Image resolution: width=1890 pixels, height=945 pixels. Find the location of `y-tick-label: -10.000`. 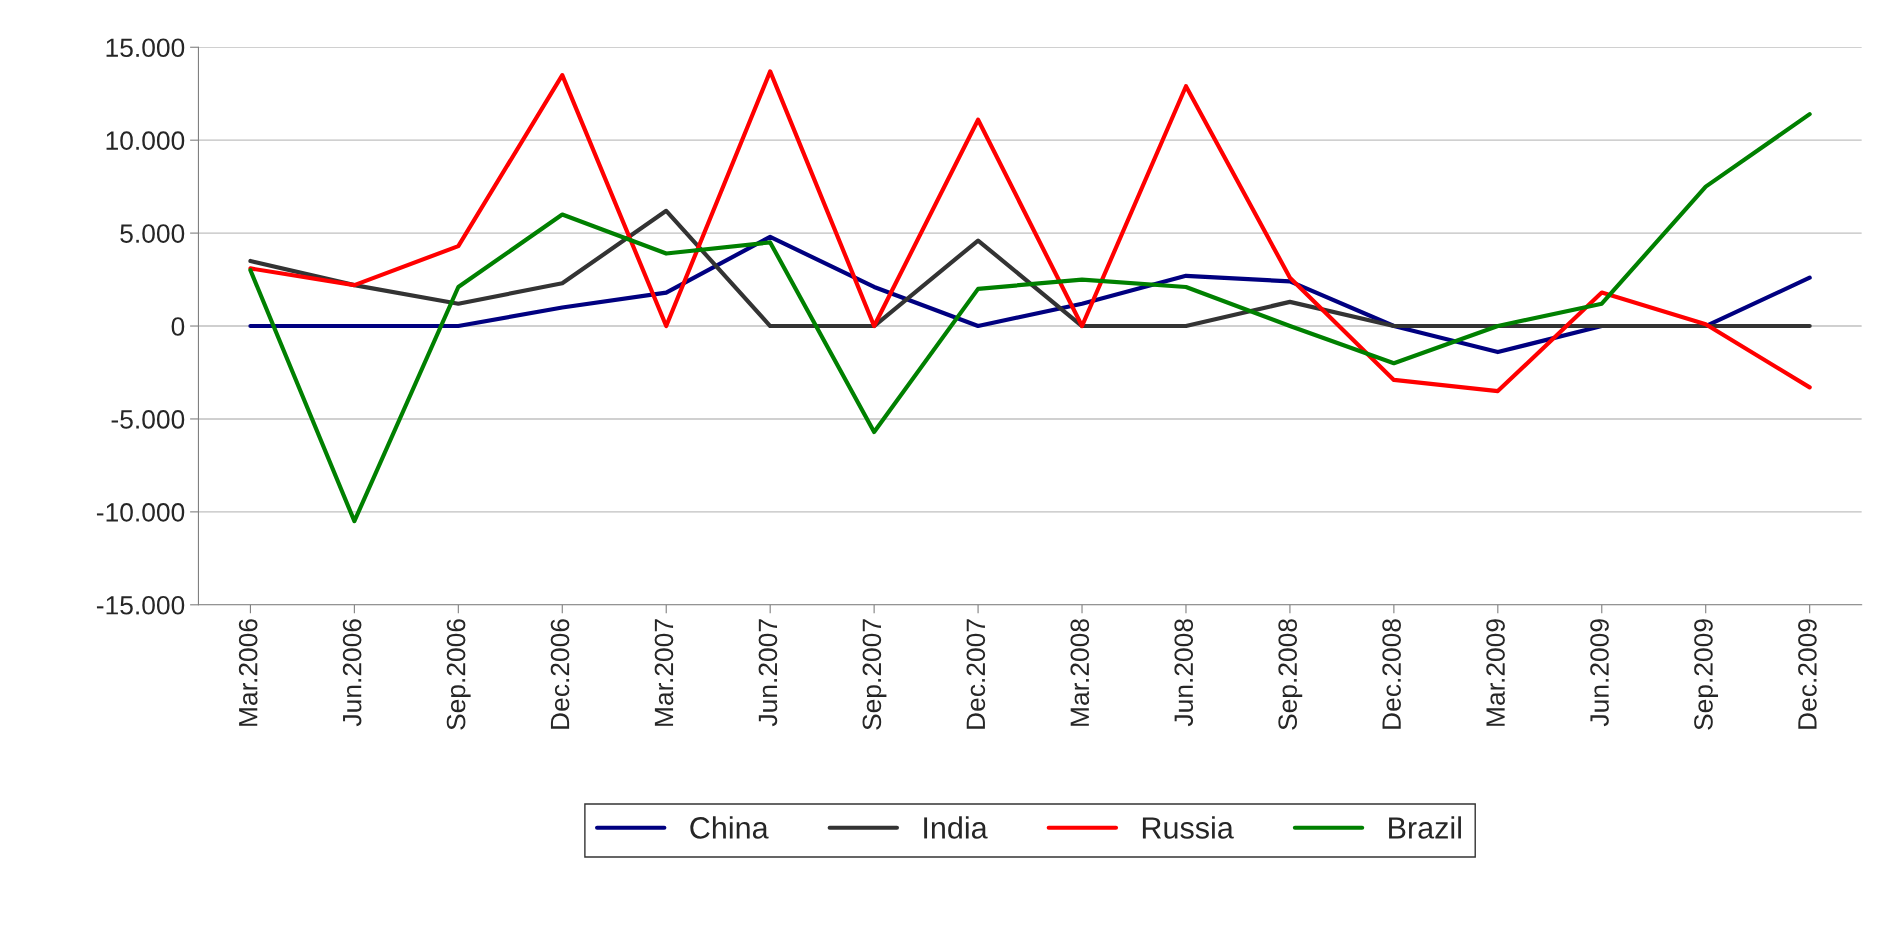

y-tick-label: -10.000 is located at coordinates (140, 512).